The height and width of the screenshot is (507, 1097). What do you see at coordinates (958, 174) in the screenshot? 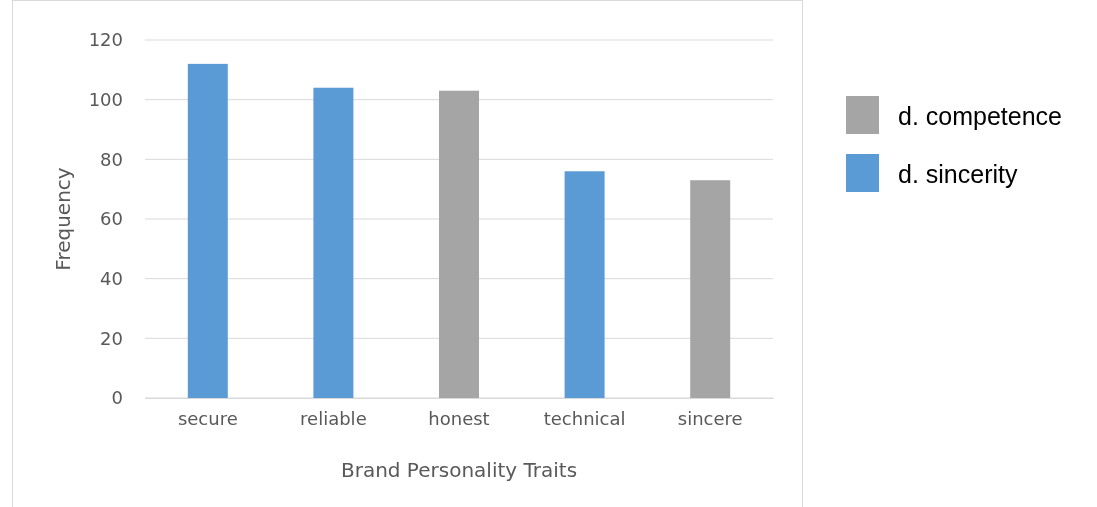
I see `legend-label: d. sincerity` at bounding box center [958, 174].